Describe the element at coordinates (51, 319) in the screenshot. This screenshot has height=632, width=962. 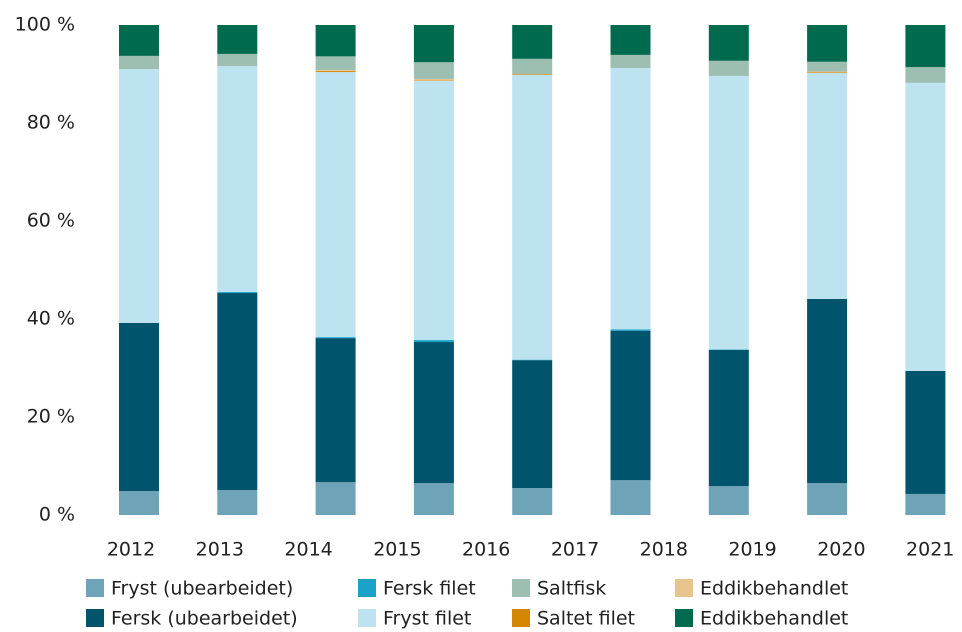
I see `y-tick-label: 40 %` at that location.